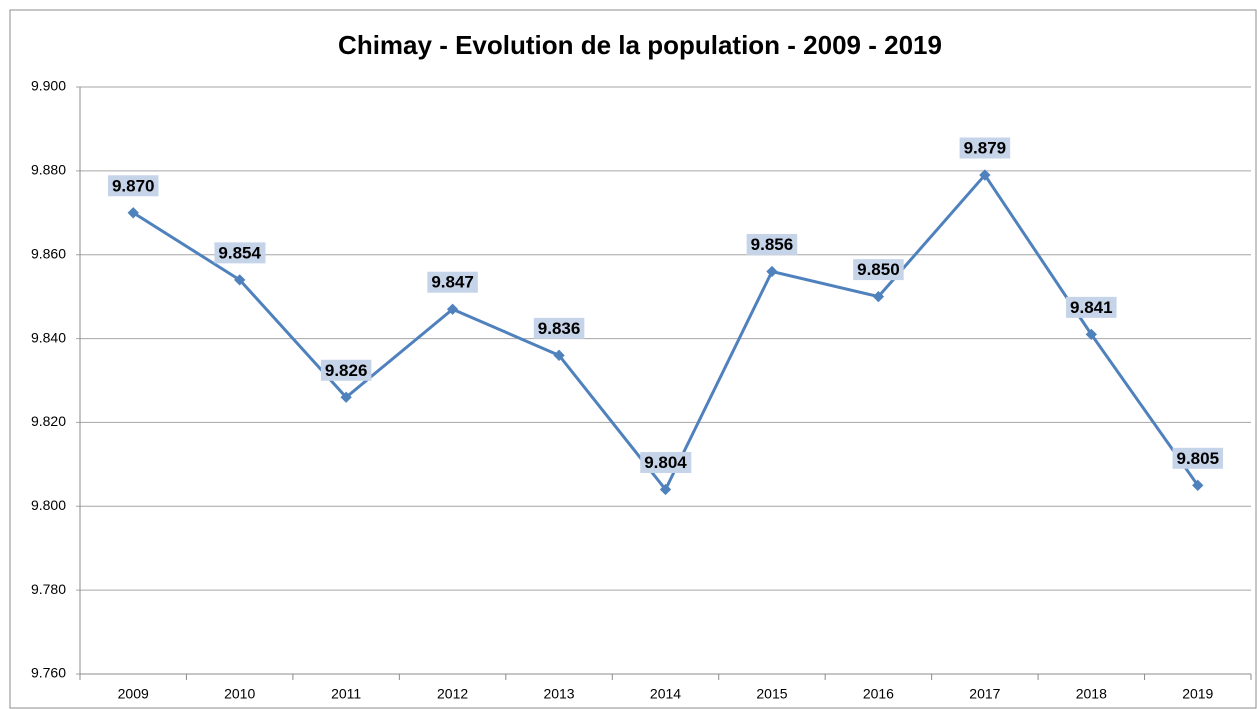  What do you see at coordinates (48, 505) in the screenshot?
I see `y-tick-label: 9.800` at bounding box center [48, 505].